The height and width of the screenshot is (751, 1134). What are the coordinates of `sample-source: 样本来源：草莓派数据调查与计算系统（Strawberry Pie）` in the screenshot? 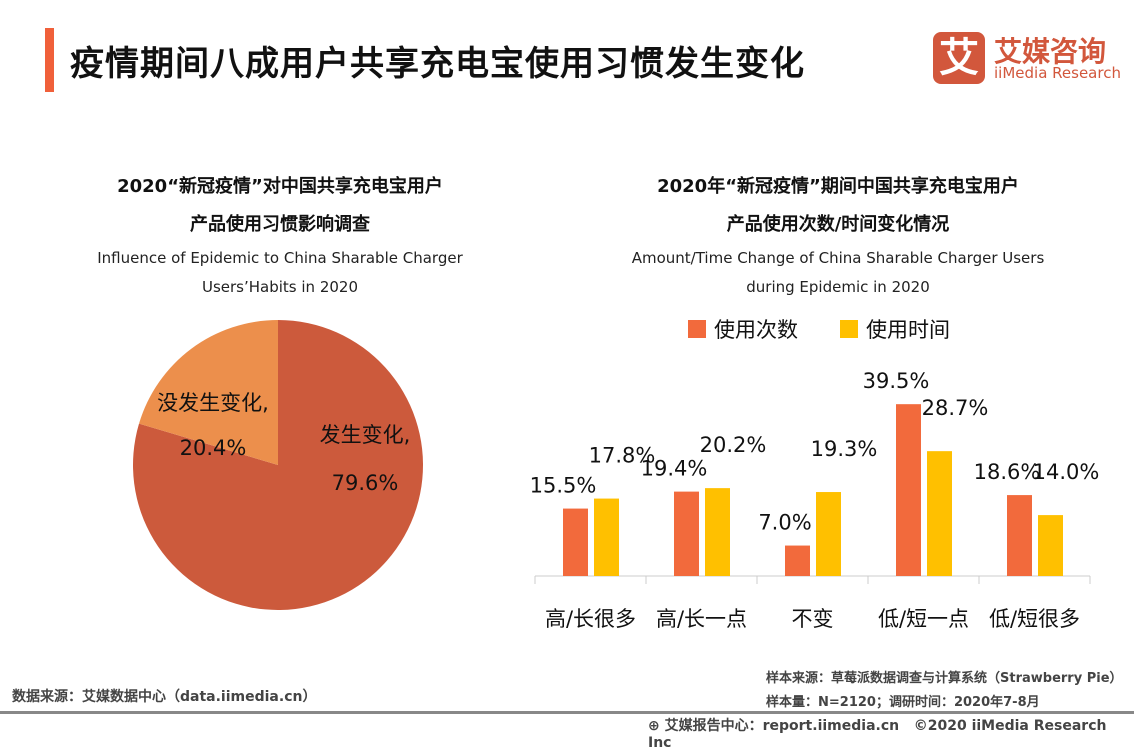 It's located at (944, 678).